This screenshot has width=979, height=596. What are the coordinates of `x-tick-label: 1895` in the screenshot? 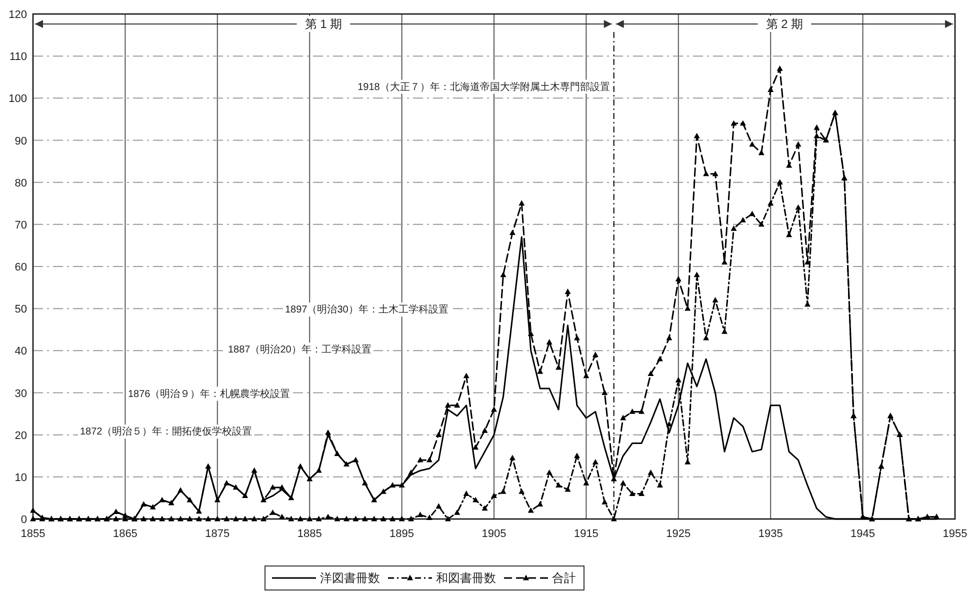 It's located at (402, 534).